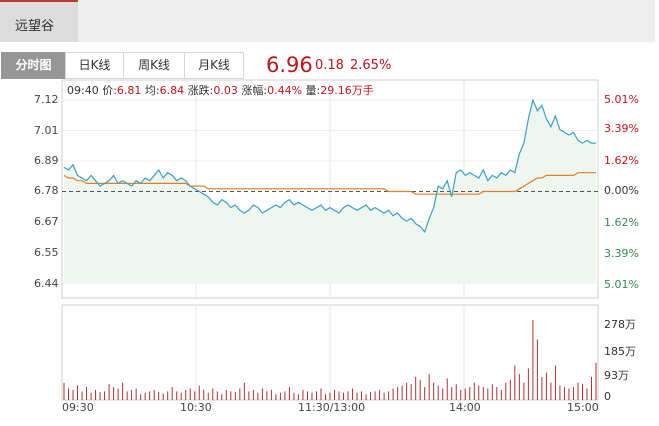  What do you see at coordinates (46, 99) in the screenshot?
I see `price-tick: 7.12` at bounding box center [46, 99].